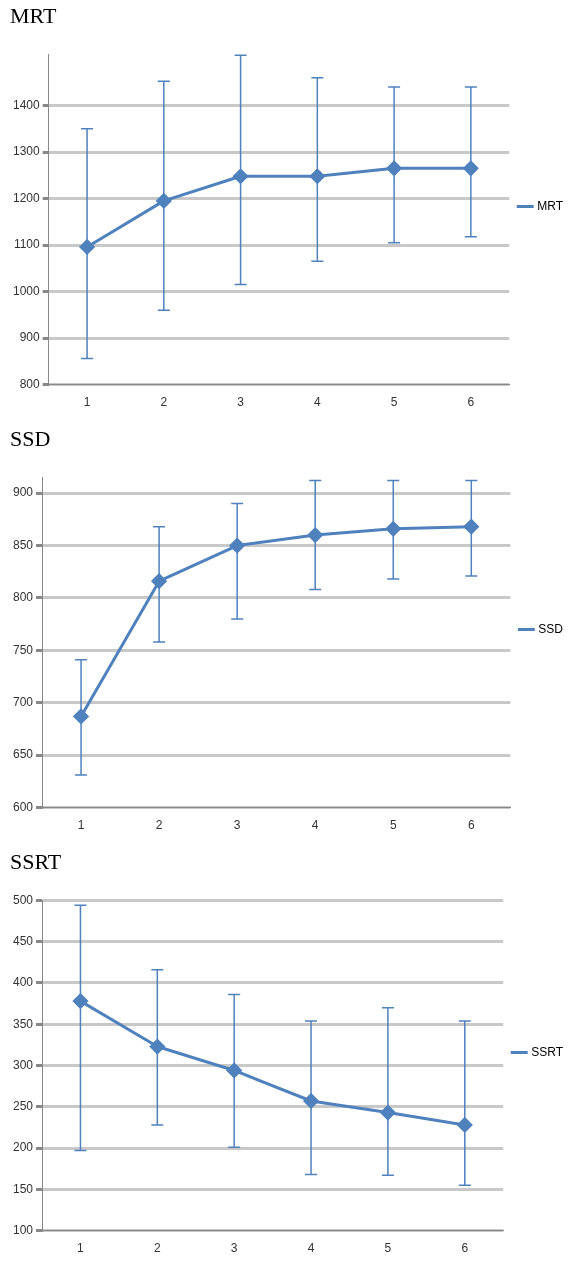  Describe the element at coordinates (23, 544) in the screenshot. I see `y-tick-label: 850` at that location.